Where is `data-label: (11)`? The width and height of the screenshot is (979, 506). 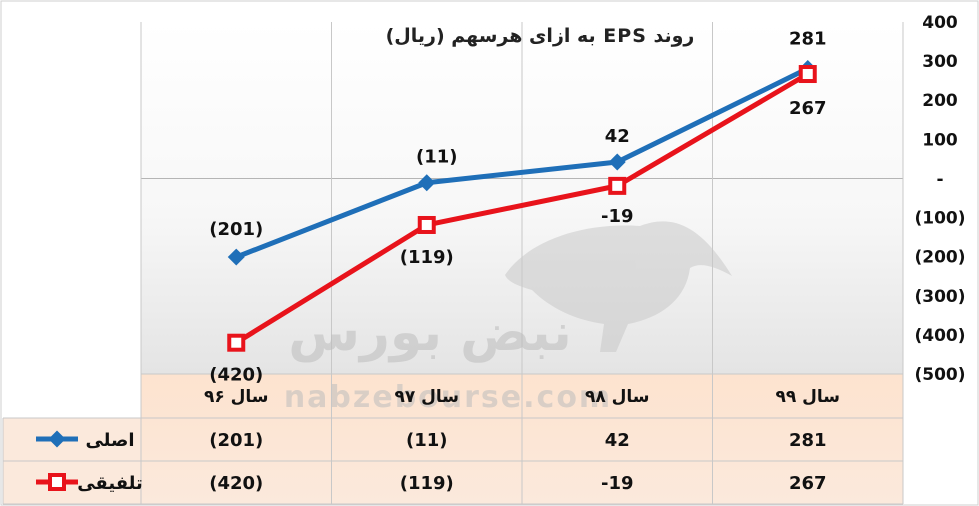 data-label: (11) is located at coordinates (437, 157).